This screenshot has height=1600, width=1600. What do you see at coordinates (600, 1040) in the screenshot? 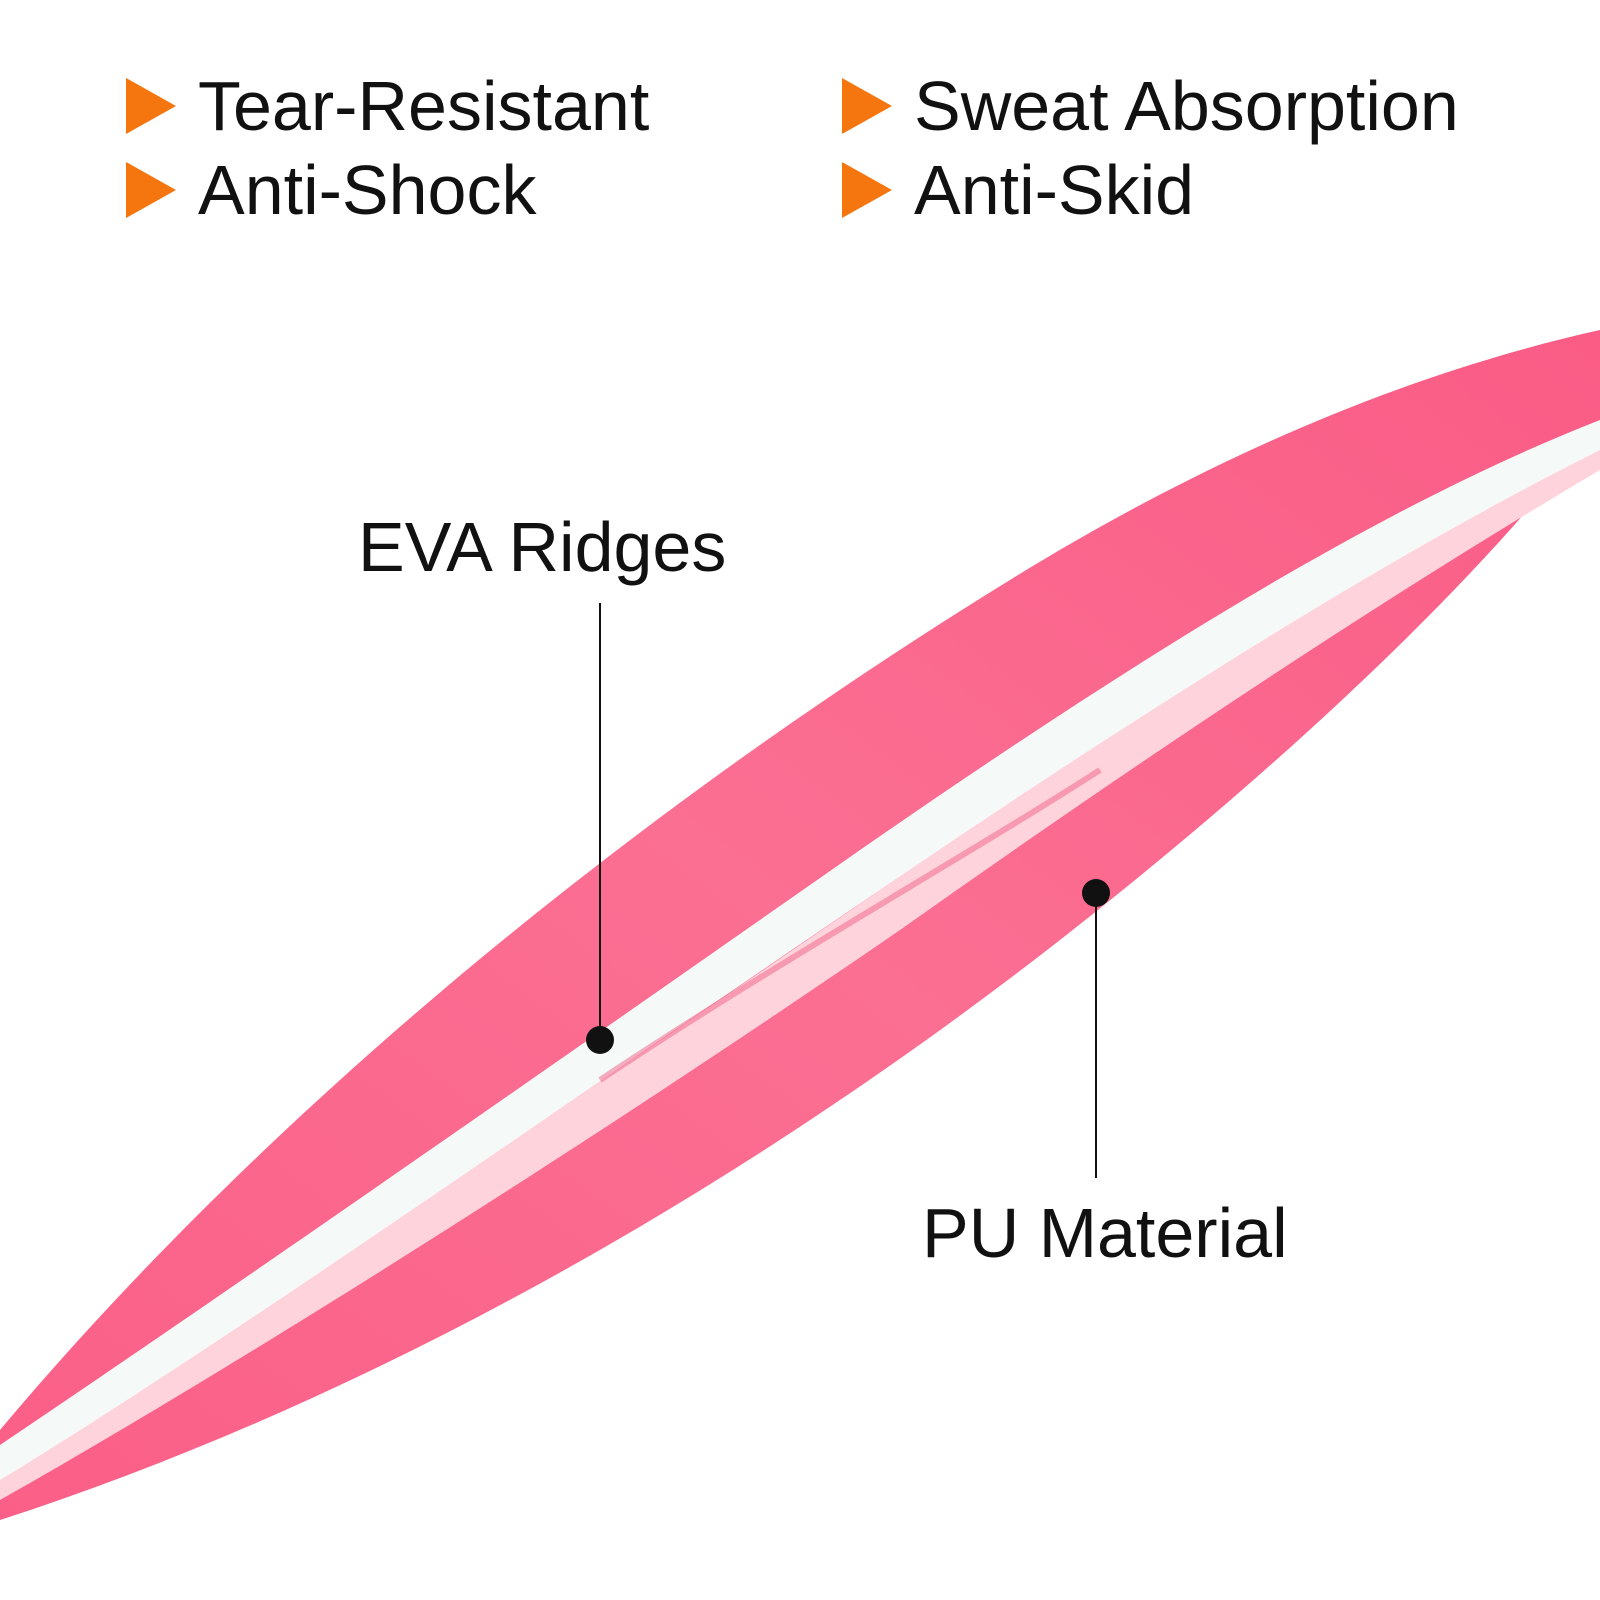
I see `eva-callout-dot` at bounding box center [600, 1040].